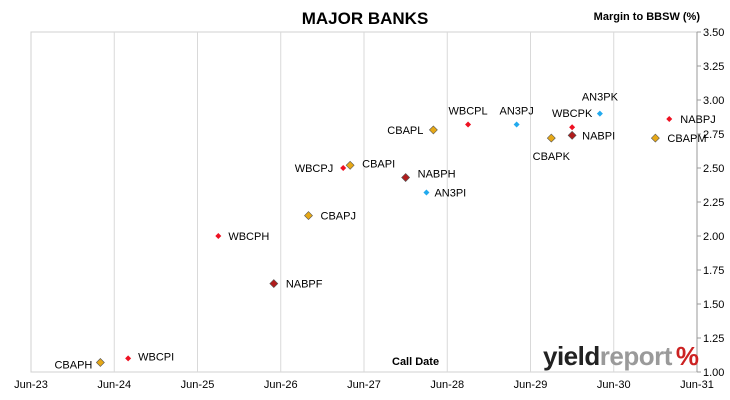  What do you see at coordinates (406, 177) in the screenshot?
I see `point-nabph` at bounding box center [406, 177].